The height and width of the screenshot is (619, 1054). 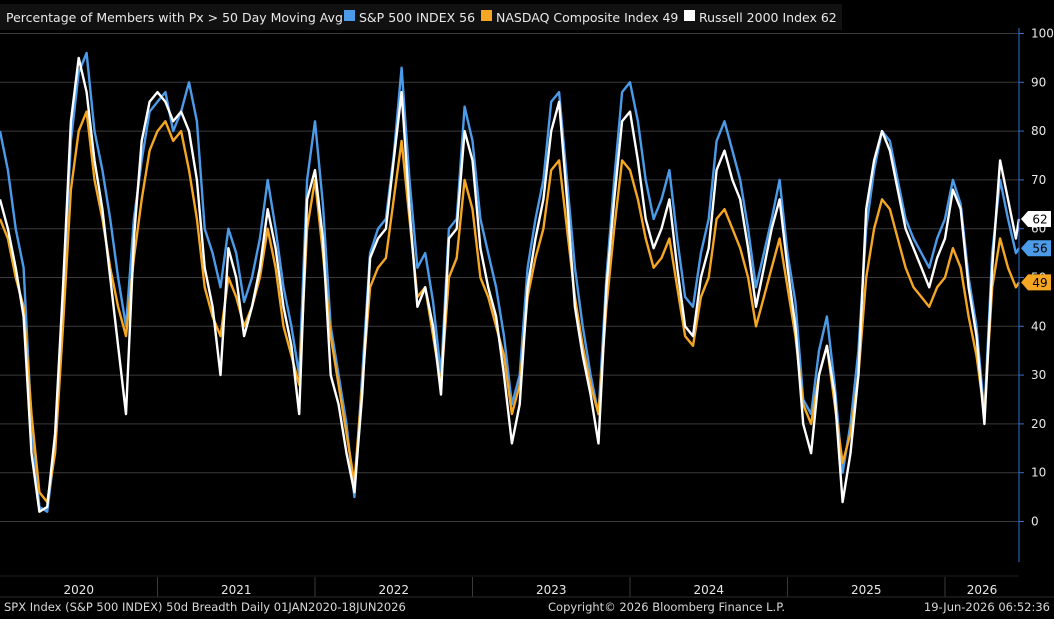 I want to click on y-tick-label: 70, so click(x=1038, y=180).